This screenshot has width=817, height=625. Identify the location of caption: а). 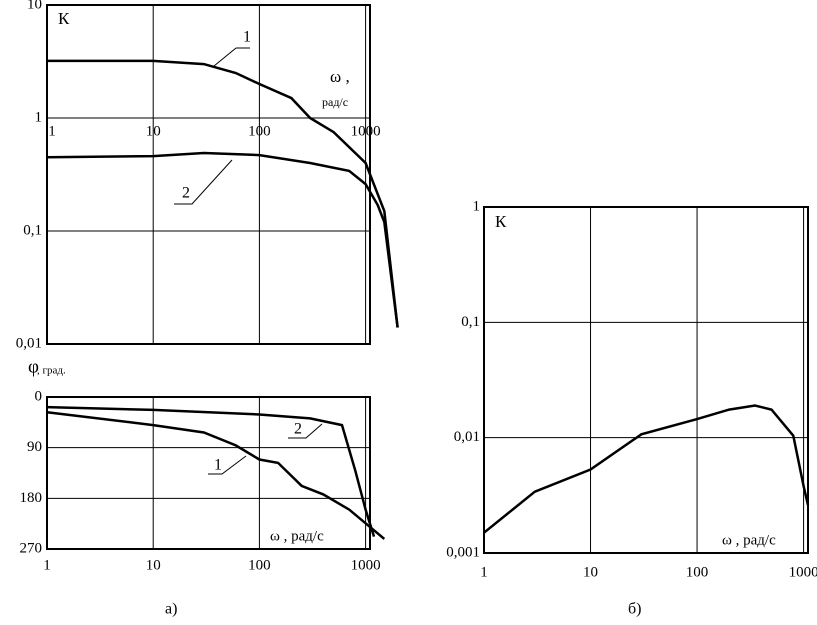
(171, 609).